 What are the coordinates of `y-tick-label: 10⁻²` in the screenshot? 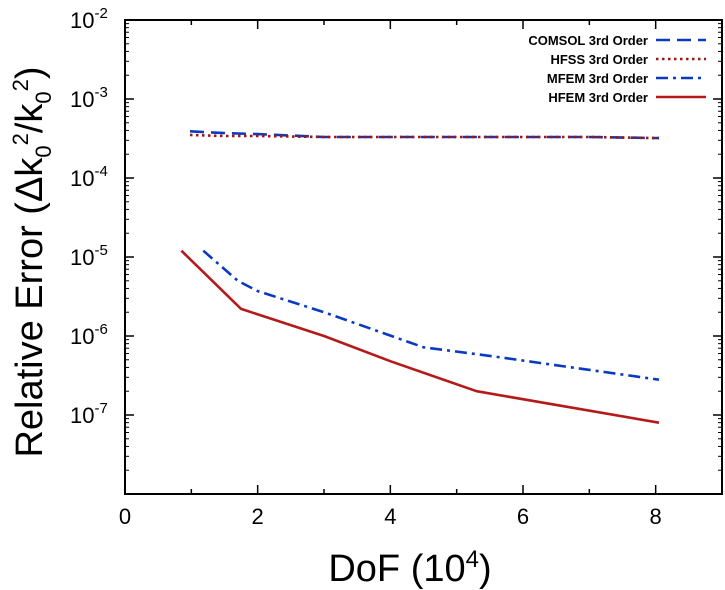 It's located at (89, 19).